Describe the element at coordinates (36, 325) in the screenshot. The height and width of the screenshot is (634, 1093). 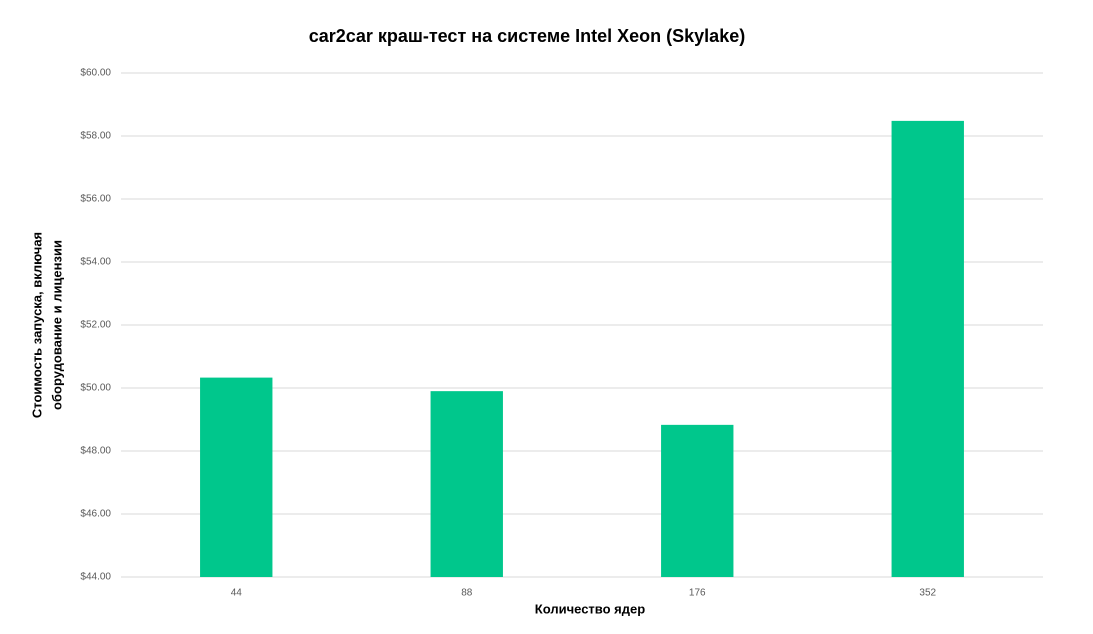
I see `y-axis-title: Стоимость запуска, включая` at that location.